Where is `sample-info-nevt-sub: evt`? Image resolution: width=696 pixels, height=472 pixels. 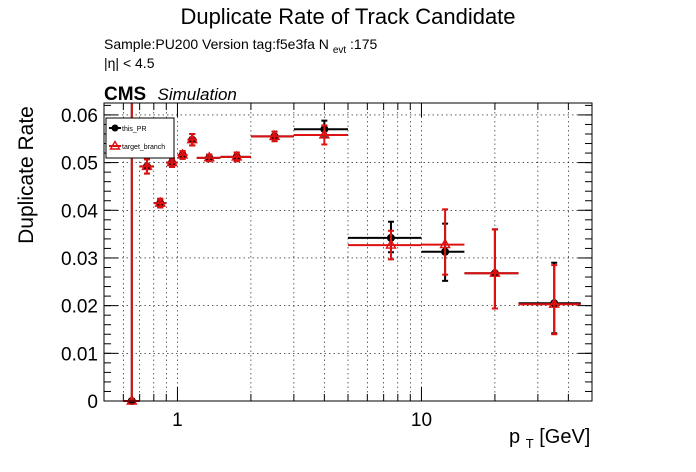
sample-info-nevt-sub: evt is located at coordinates (340, 50).